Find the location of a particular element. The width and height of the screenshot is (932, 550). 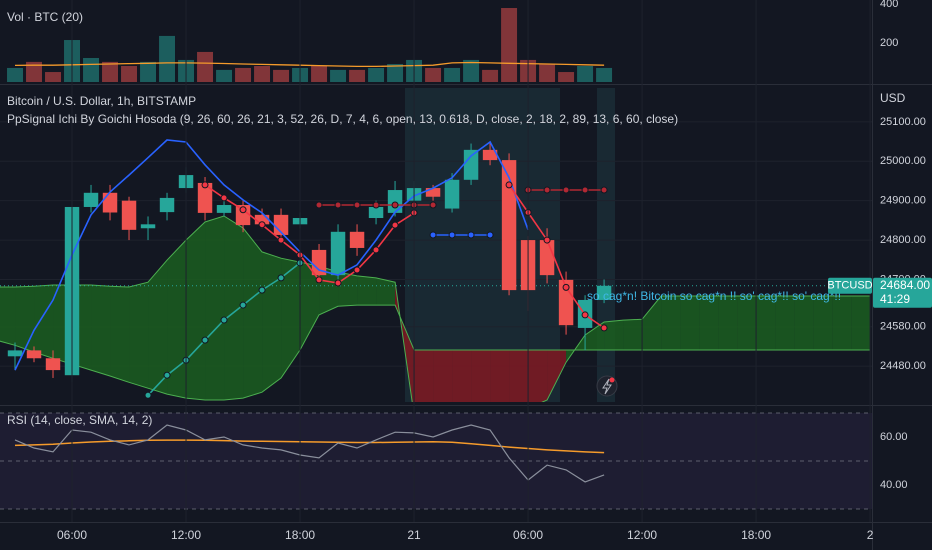

price-label: 24684.00 is located at coordinates (905, 285).